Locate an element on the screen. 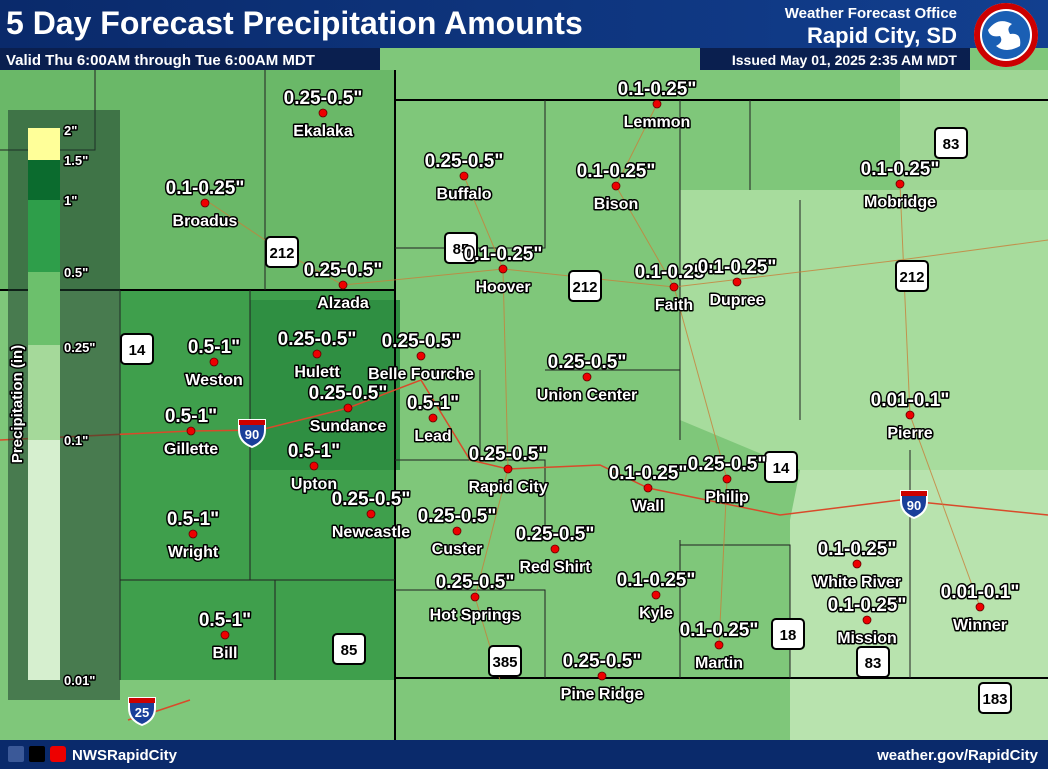  highway-number: 25 is located at coordinates (142, 712).